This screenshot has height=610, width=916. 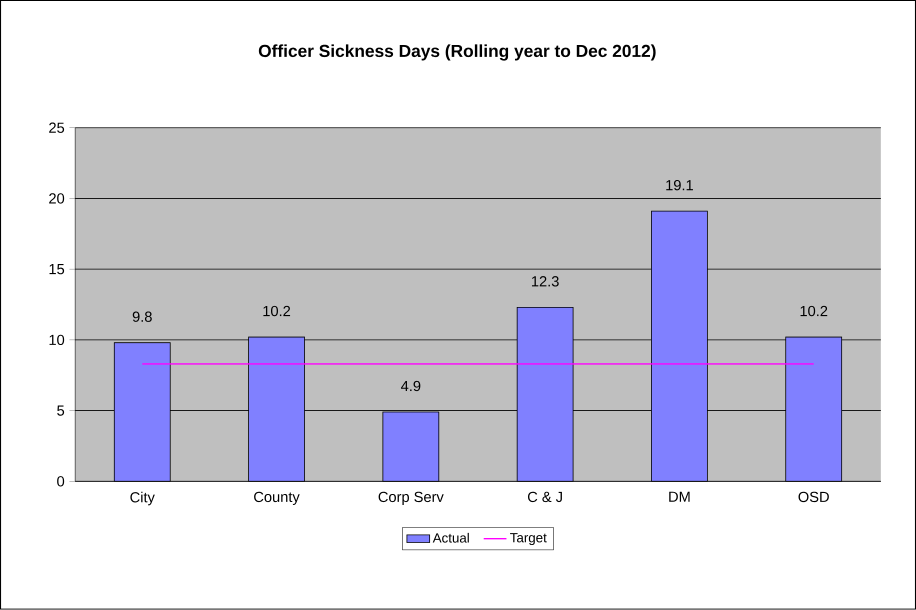 I want to click on data-label: 9.8, so click(x=142, y=317).